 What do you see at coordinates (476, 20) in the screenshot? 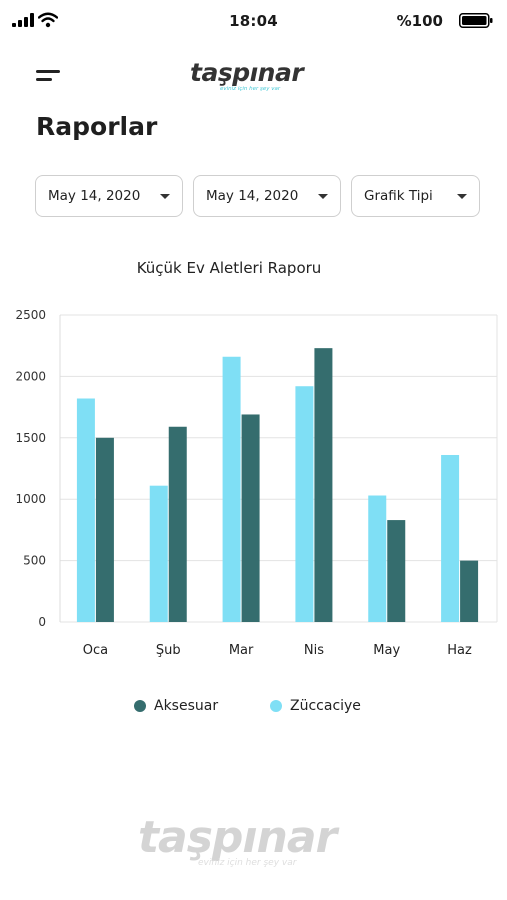
I see `battery-icon` at bounding box center [476, 20].